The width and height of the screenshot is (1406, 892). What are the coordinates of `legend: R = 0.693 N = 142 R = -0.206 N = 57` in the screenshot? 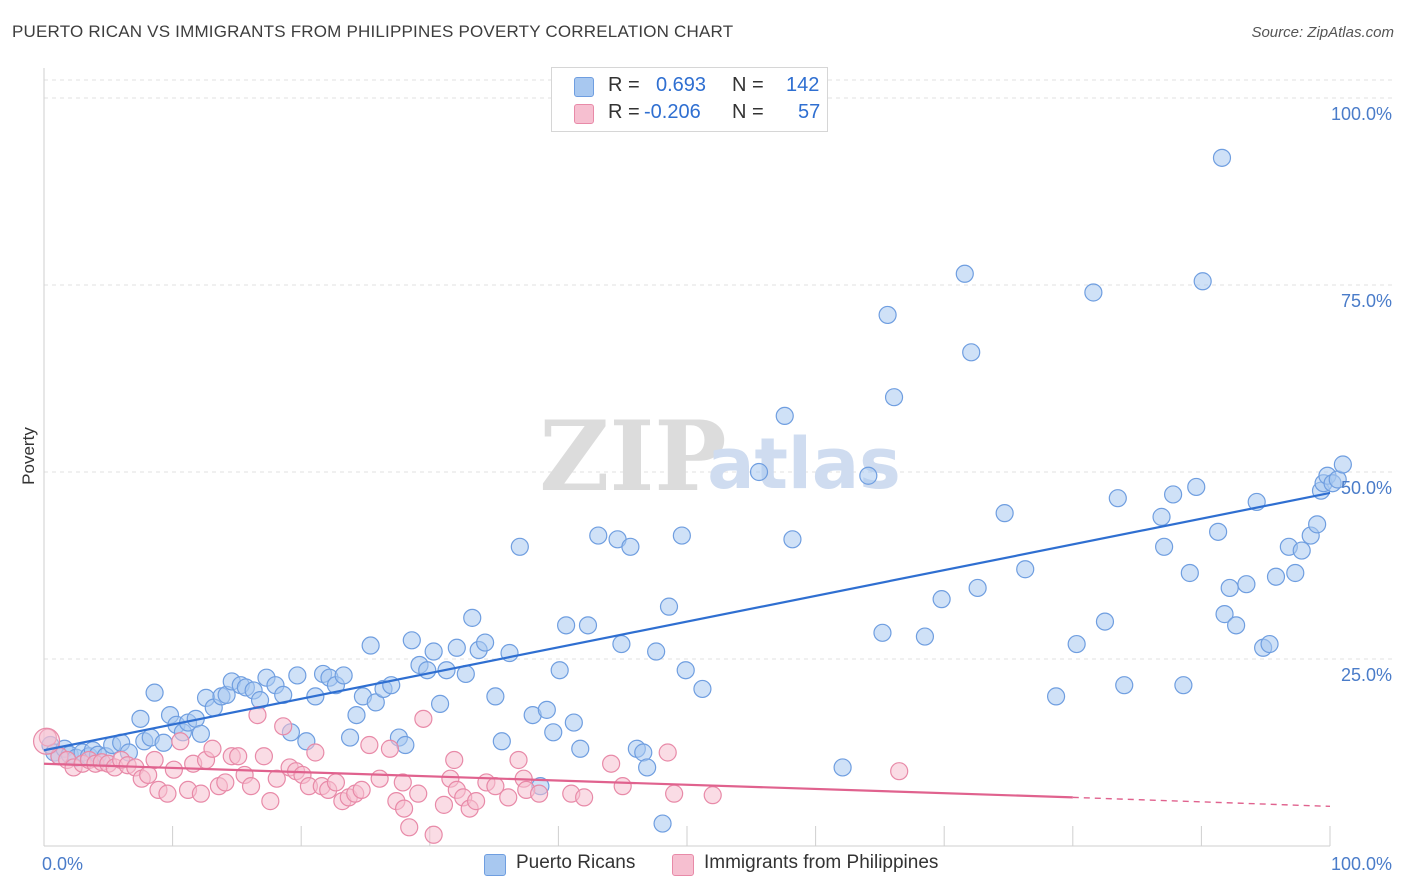 It's located at (689, 99).